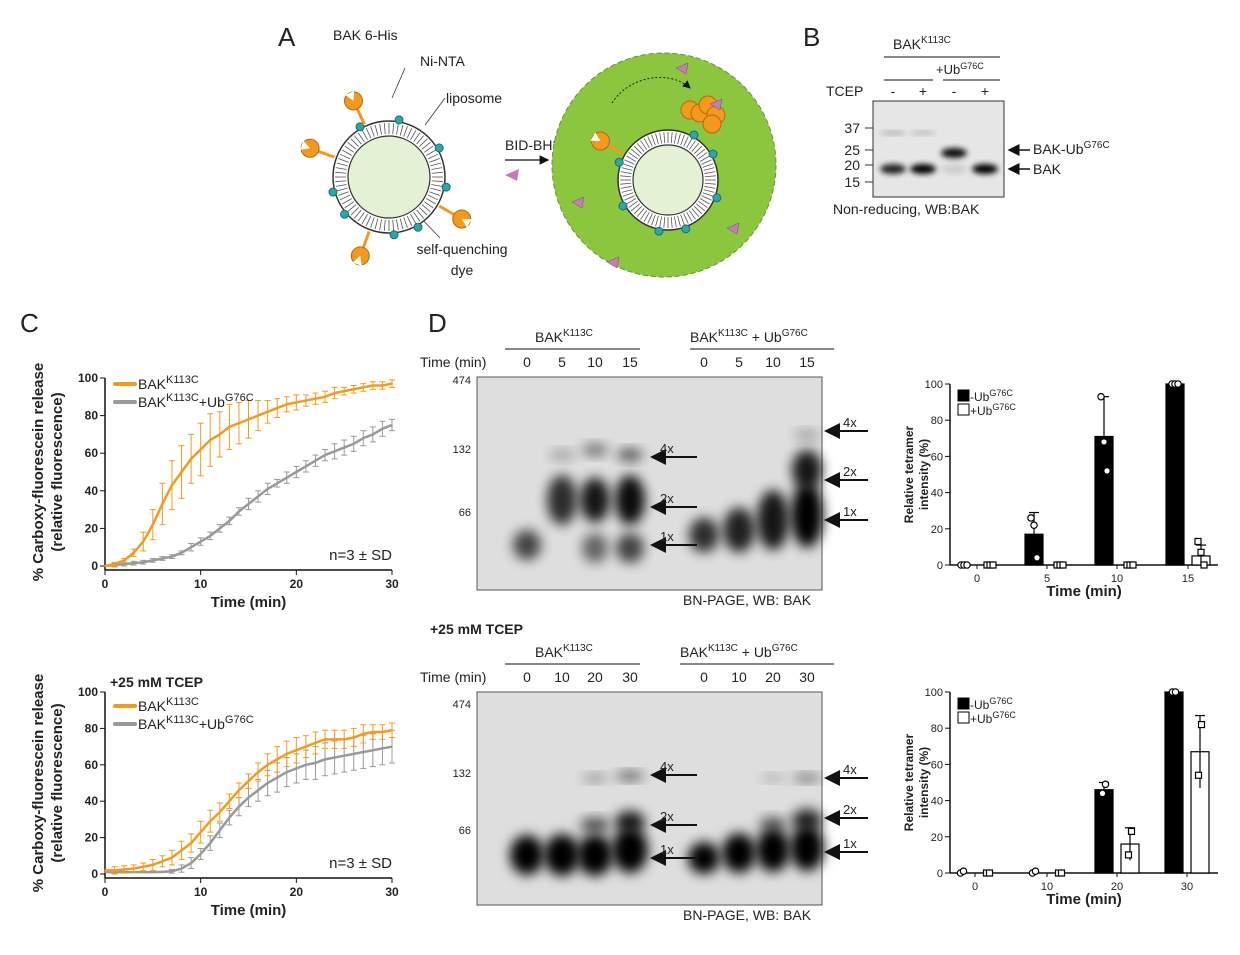  What do you see at coordinates (852, 128) in the screenshot?
I see `b-marker-37: 37` at bounding box center [852, 128].